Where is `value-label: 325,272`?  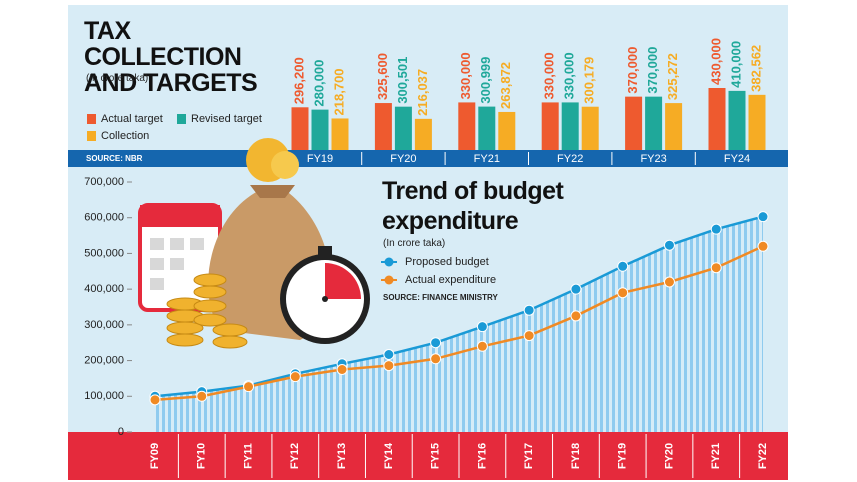 value-label: 325,272 is located at coordinates (672, 76).